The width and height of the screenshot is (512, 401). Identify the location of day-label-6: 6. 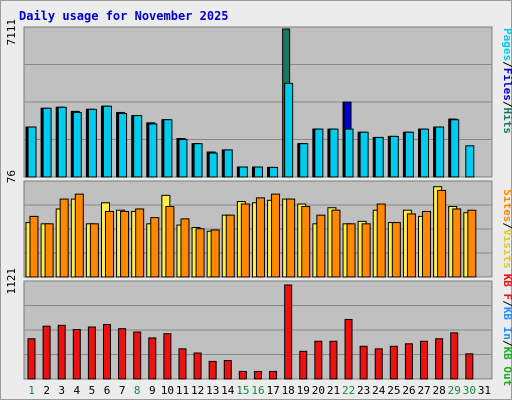
(107, 390).